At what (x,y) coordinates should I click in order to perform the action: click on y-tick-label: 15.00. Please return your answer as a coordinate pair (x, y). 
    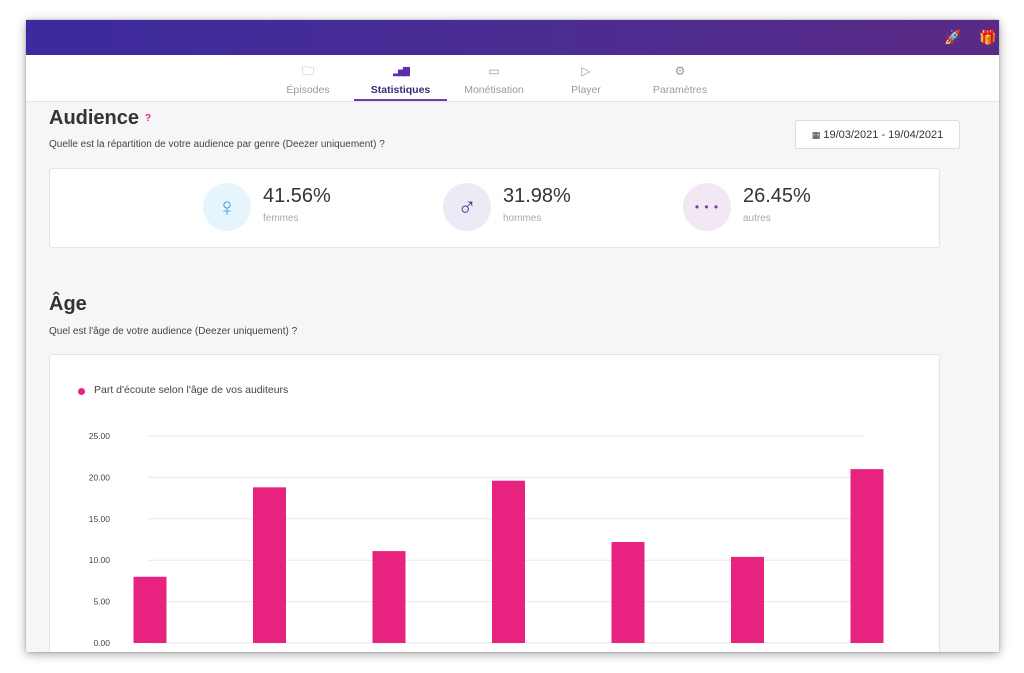
    Looking at the image, I should click on (100, 519).